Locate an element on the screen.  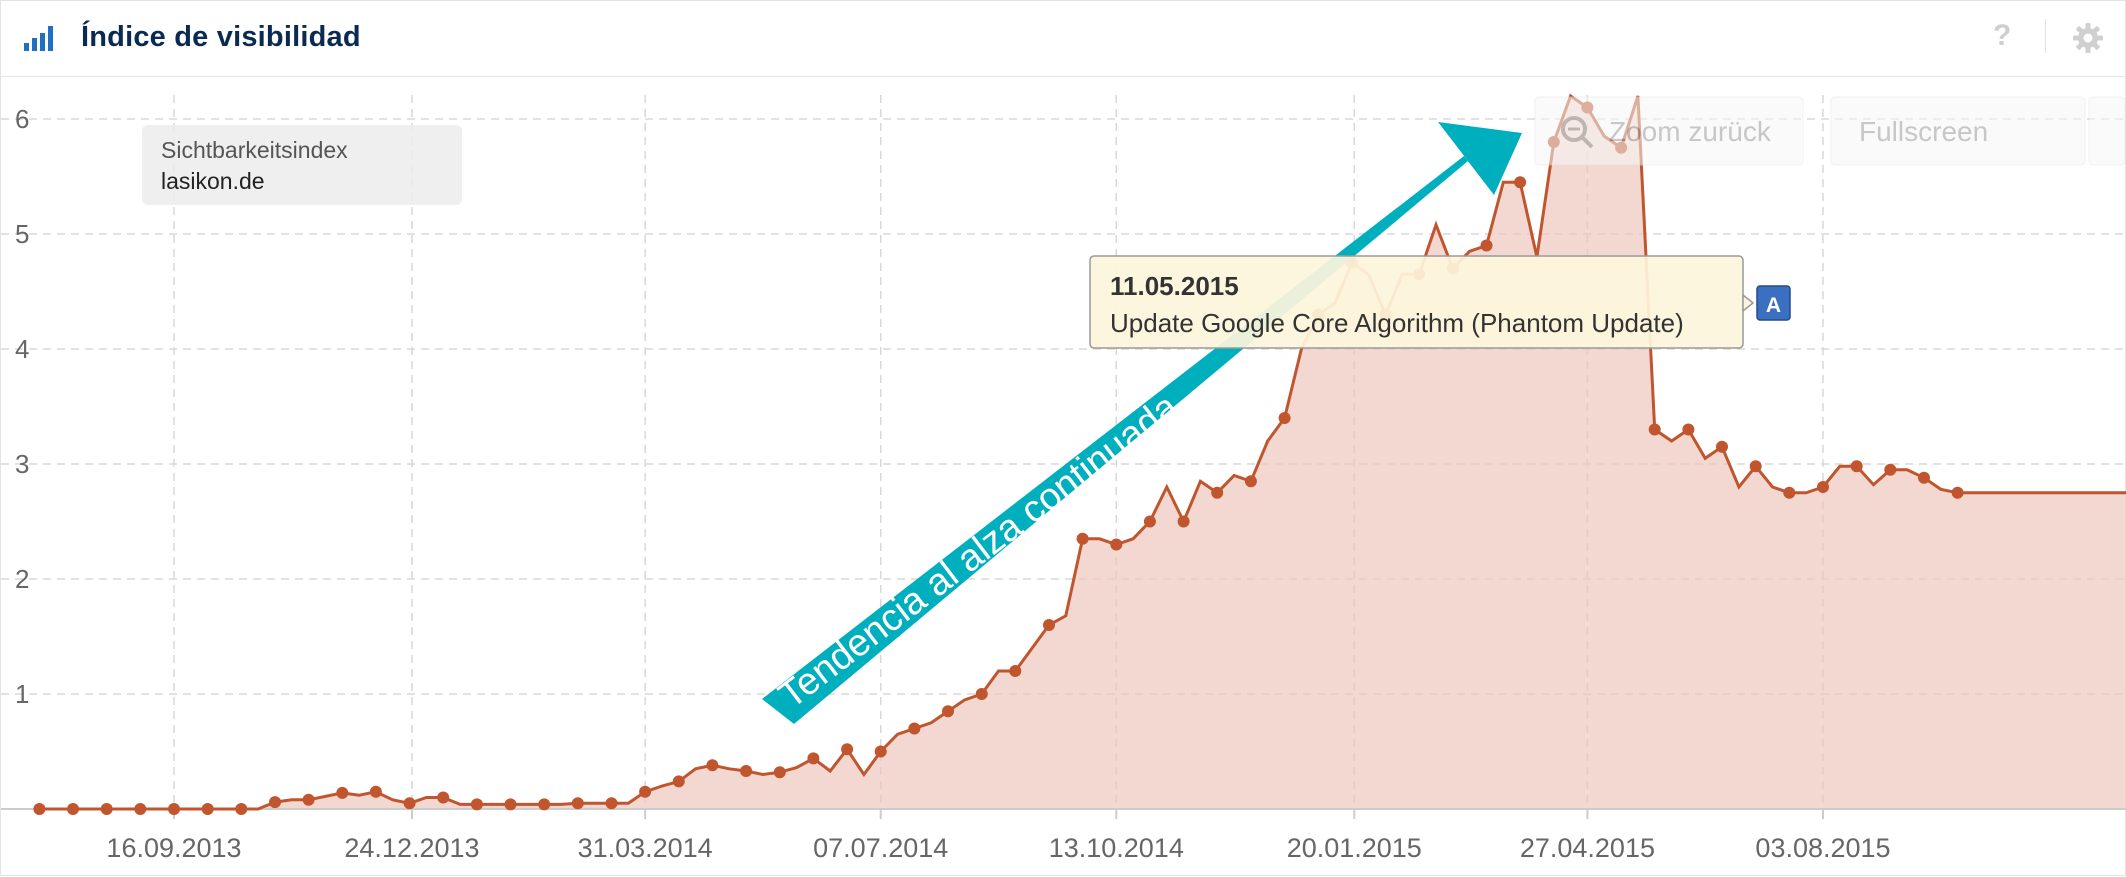
y-tick-label: 6 is located at coordinates (22, 119).